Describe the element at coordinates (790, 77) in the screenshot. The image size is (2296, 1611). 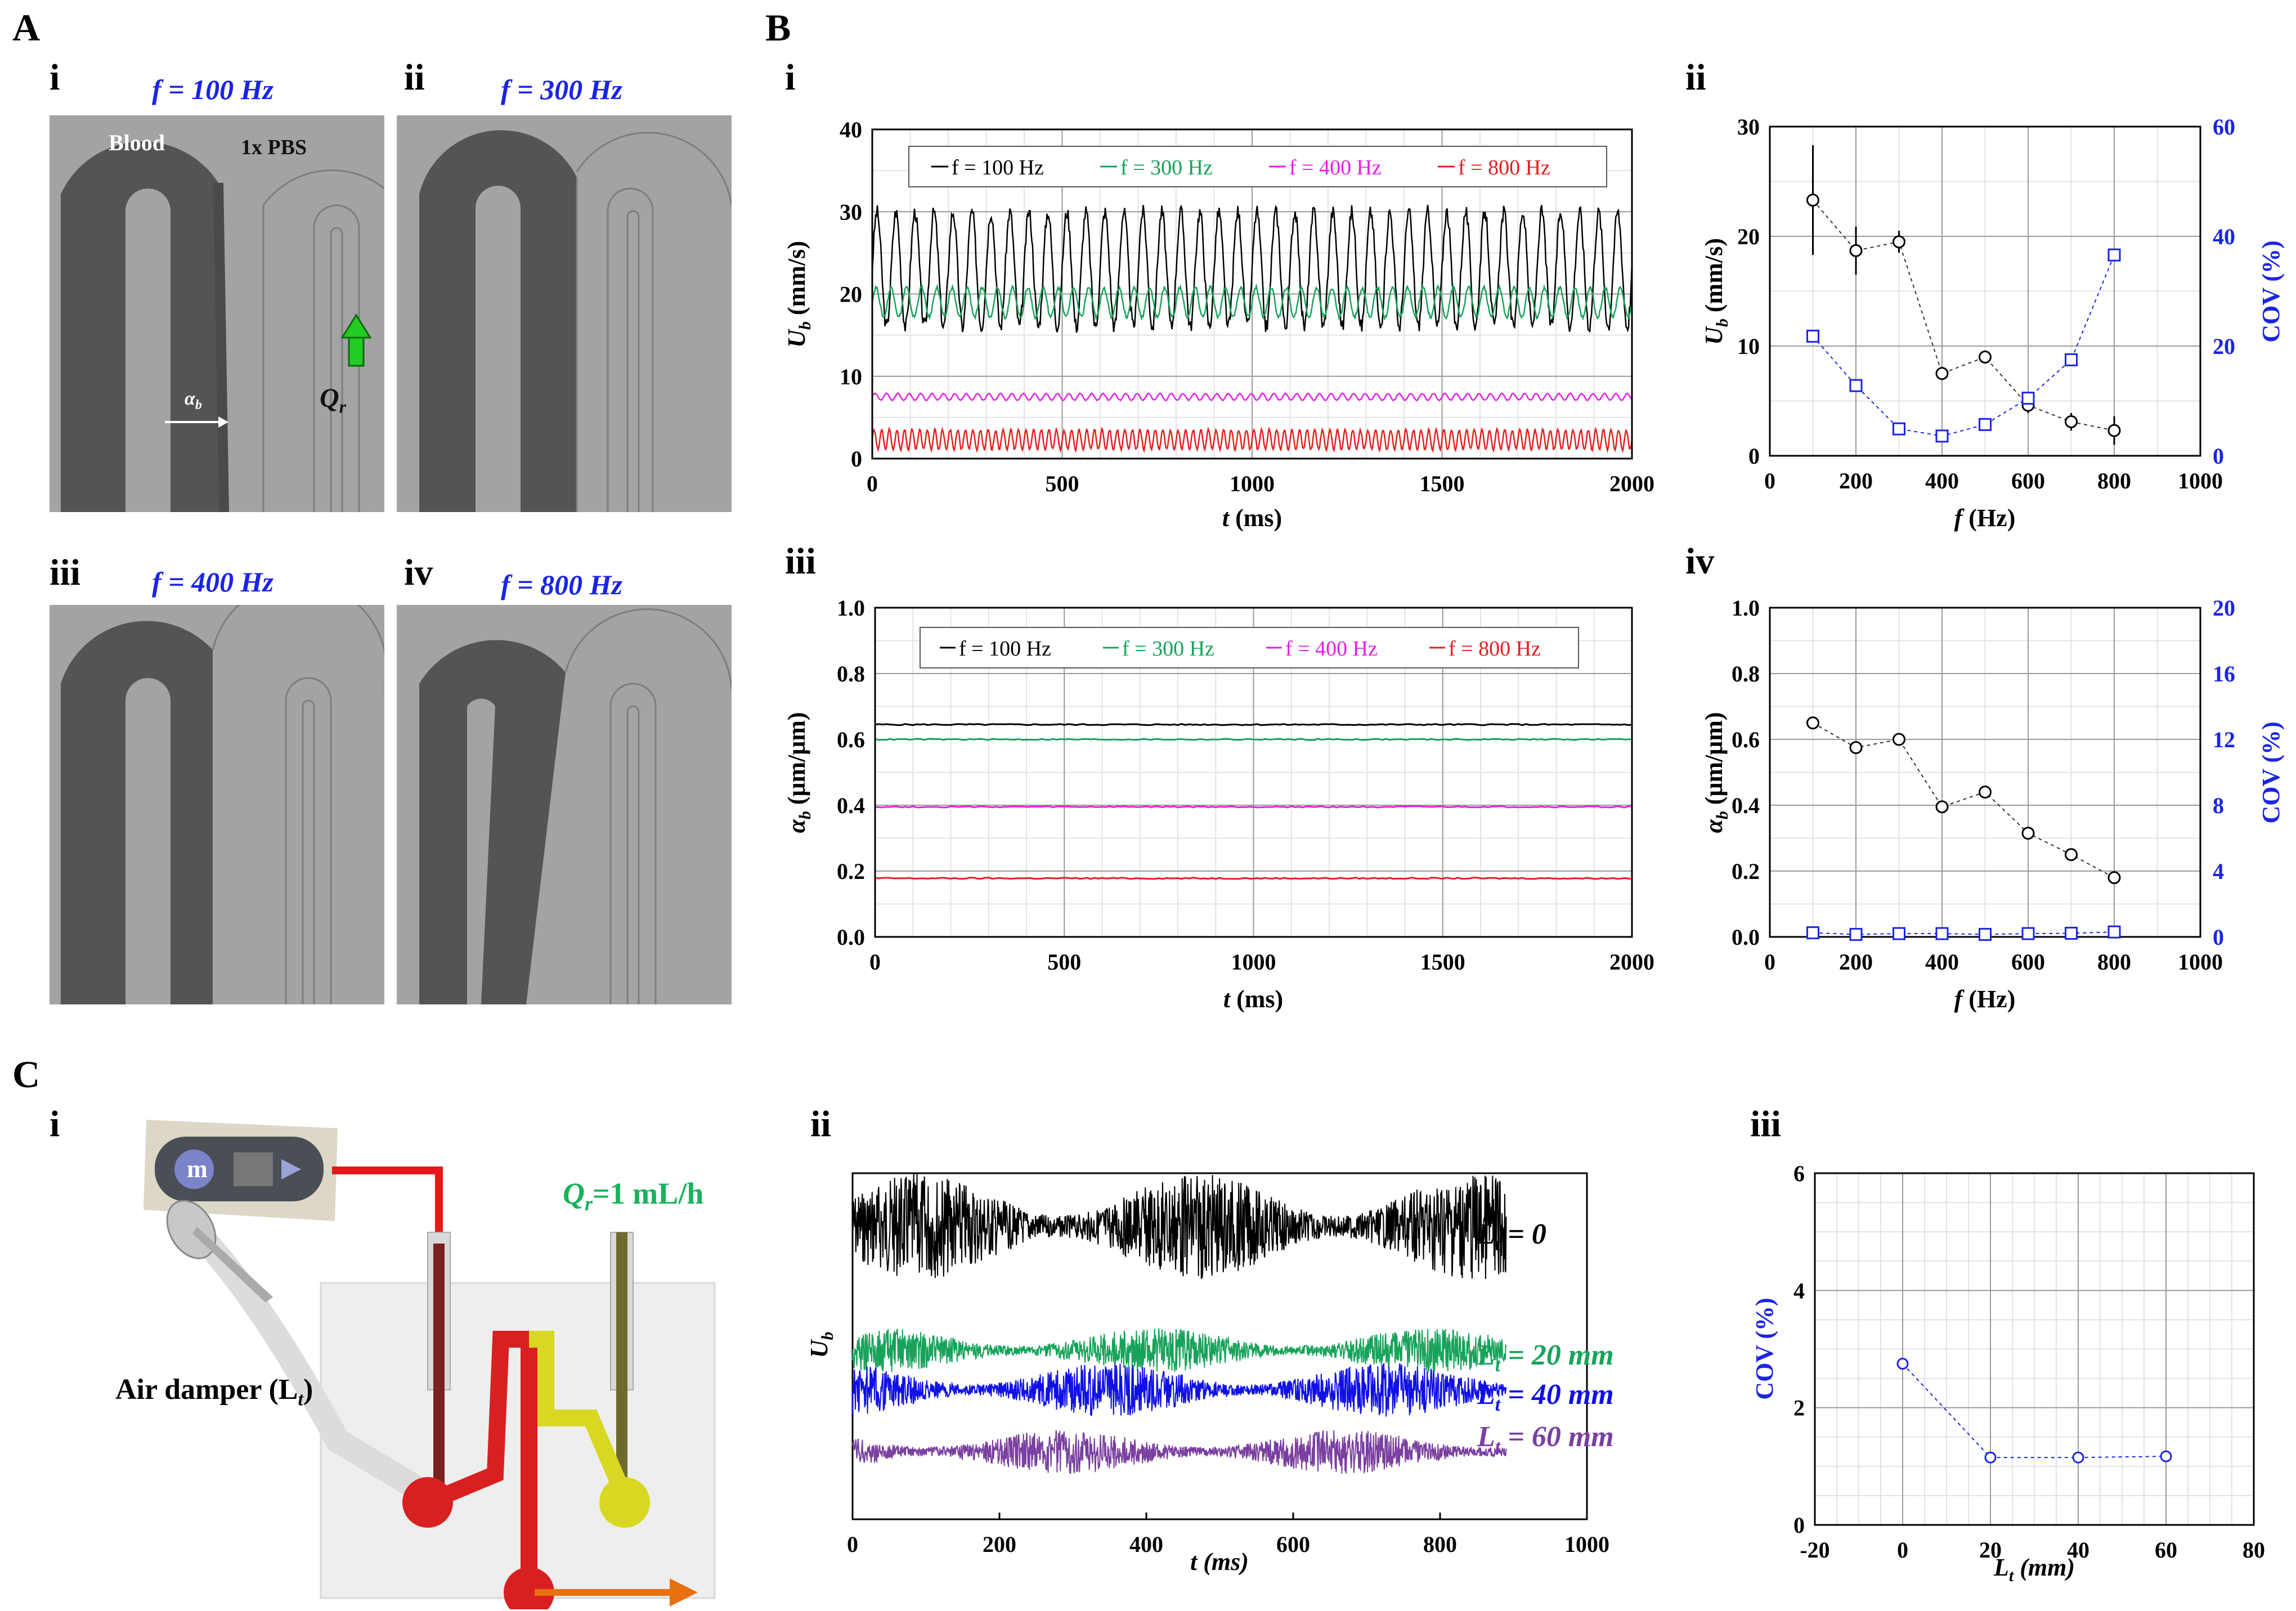
I see `sub-label-Bi: i` at that location.